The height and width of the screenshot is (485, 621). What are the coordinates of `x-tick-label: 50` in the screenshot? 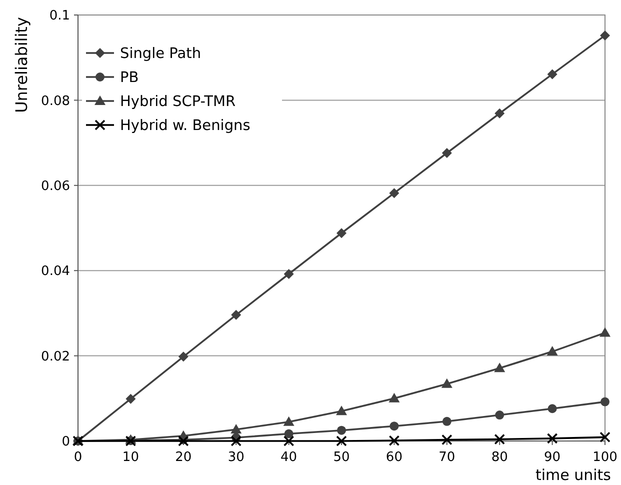 It's located at (341, 457).